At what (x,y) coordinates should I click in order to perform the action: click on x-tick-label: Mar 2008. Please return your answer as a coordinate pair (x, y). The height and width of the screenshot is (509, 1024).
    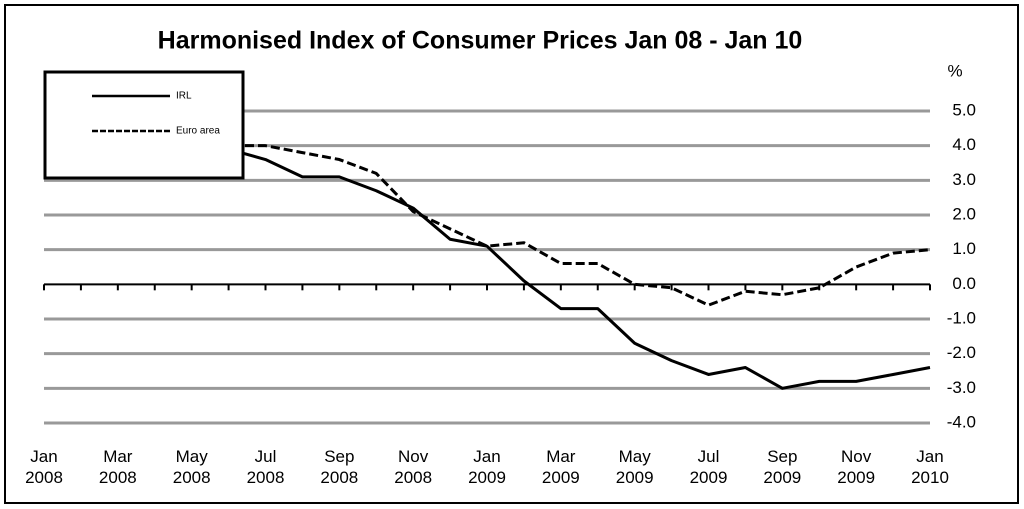
    Looking at the image, I should click on (117, 467).